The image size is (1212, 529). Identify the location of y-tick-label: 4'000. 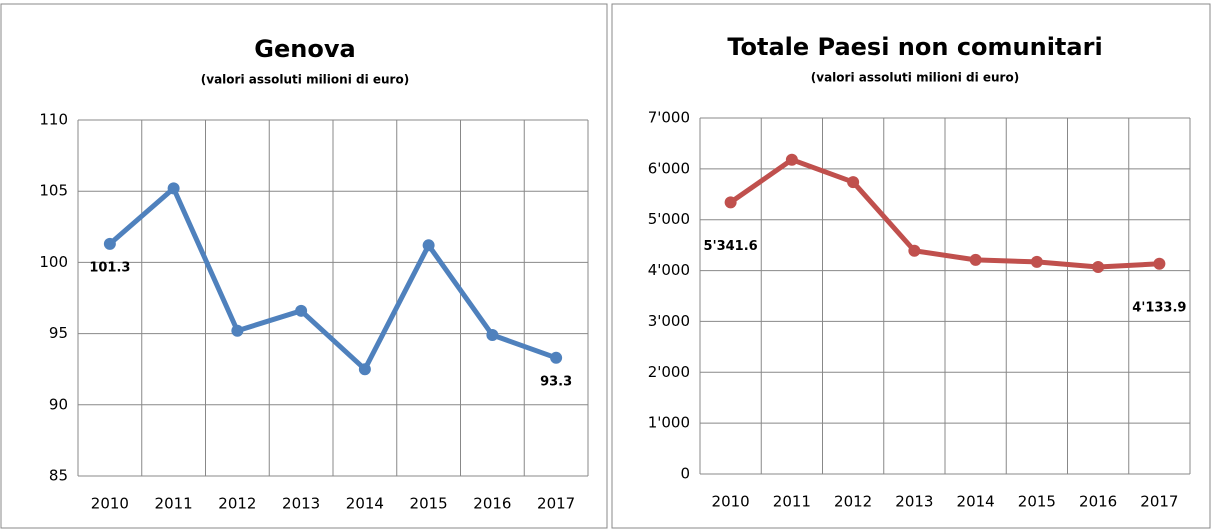
(669, 270).